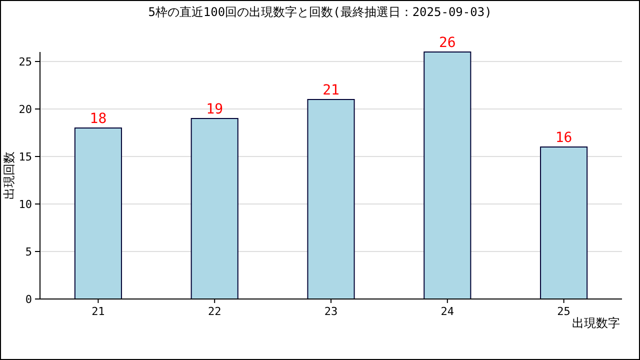 The width and height of the screenshot is (640, 360). Describe the element at coordinates (596, 323) in the screenshot. I see `x-axis-title: 出現数字` at that location.